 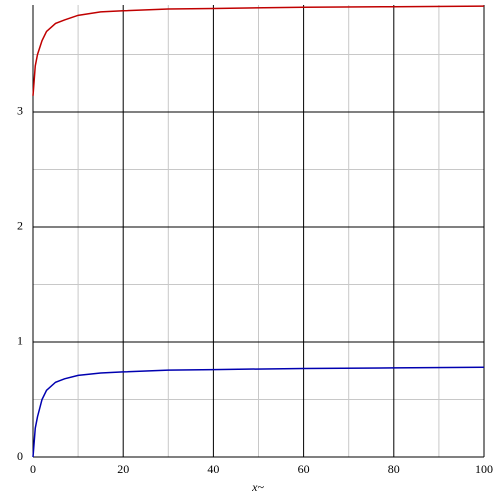 I want to click on x-tick-label: 100, so click(x=484, y=469).